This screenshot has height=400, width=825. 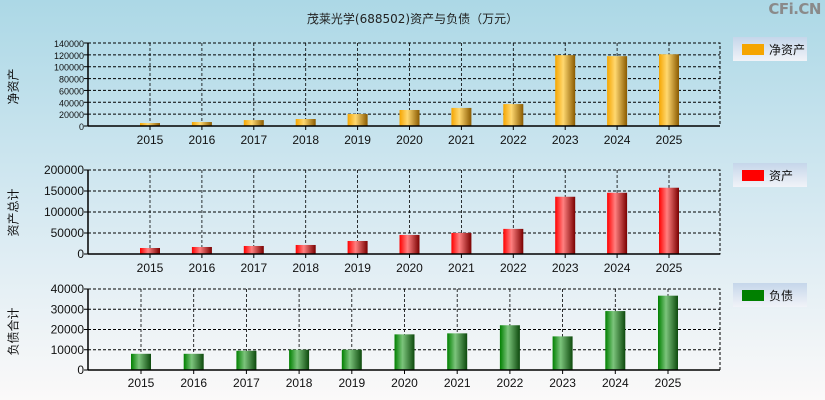 What do you see at coordinates (68, 233) in the screenshot?
I see `y-tick-label: 50000` at bounding box center [68, 233].